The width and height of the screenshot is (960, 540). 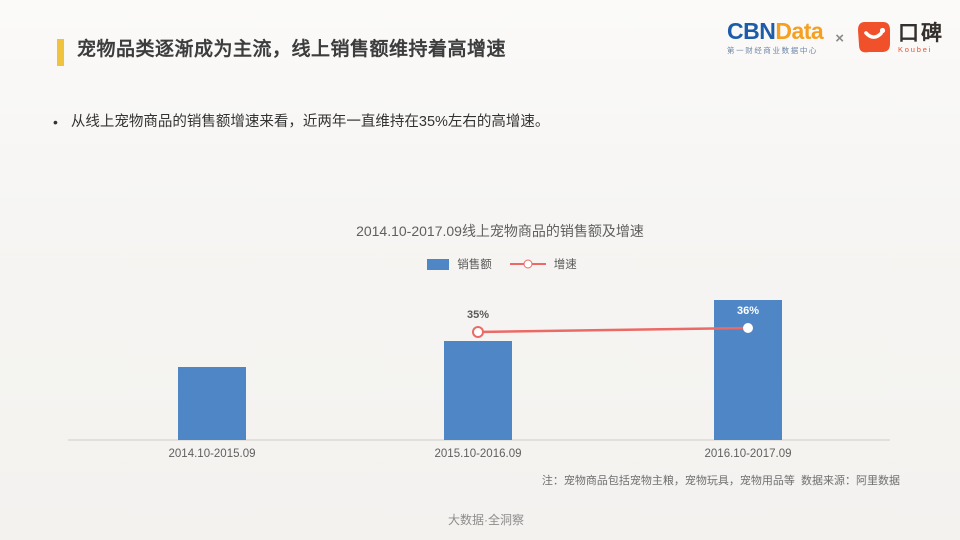 What do you see at coordinates (748, 311) in the screenshot?
I see `growth-data-label-2: 36%` at bounding box center [748, 311].